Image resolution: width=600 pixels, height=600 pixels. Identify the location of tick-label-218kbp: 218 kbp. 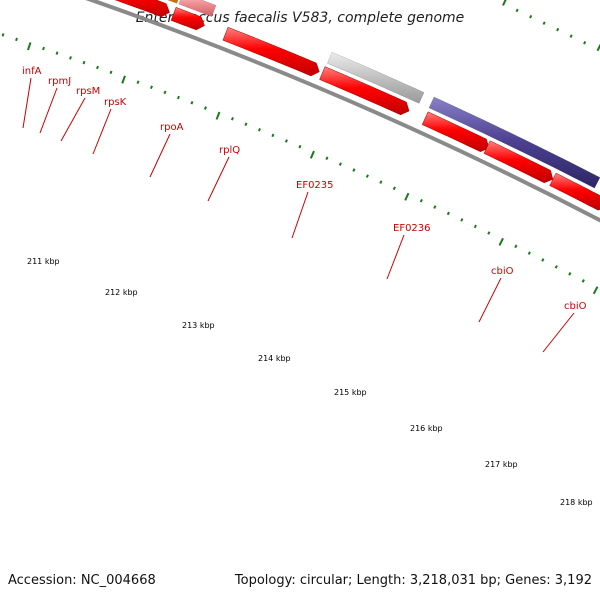
(576, 502).